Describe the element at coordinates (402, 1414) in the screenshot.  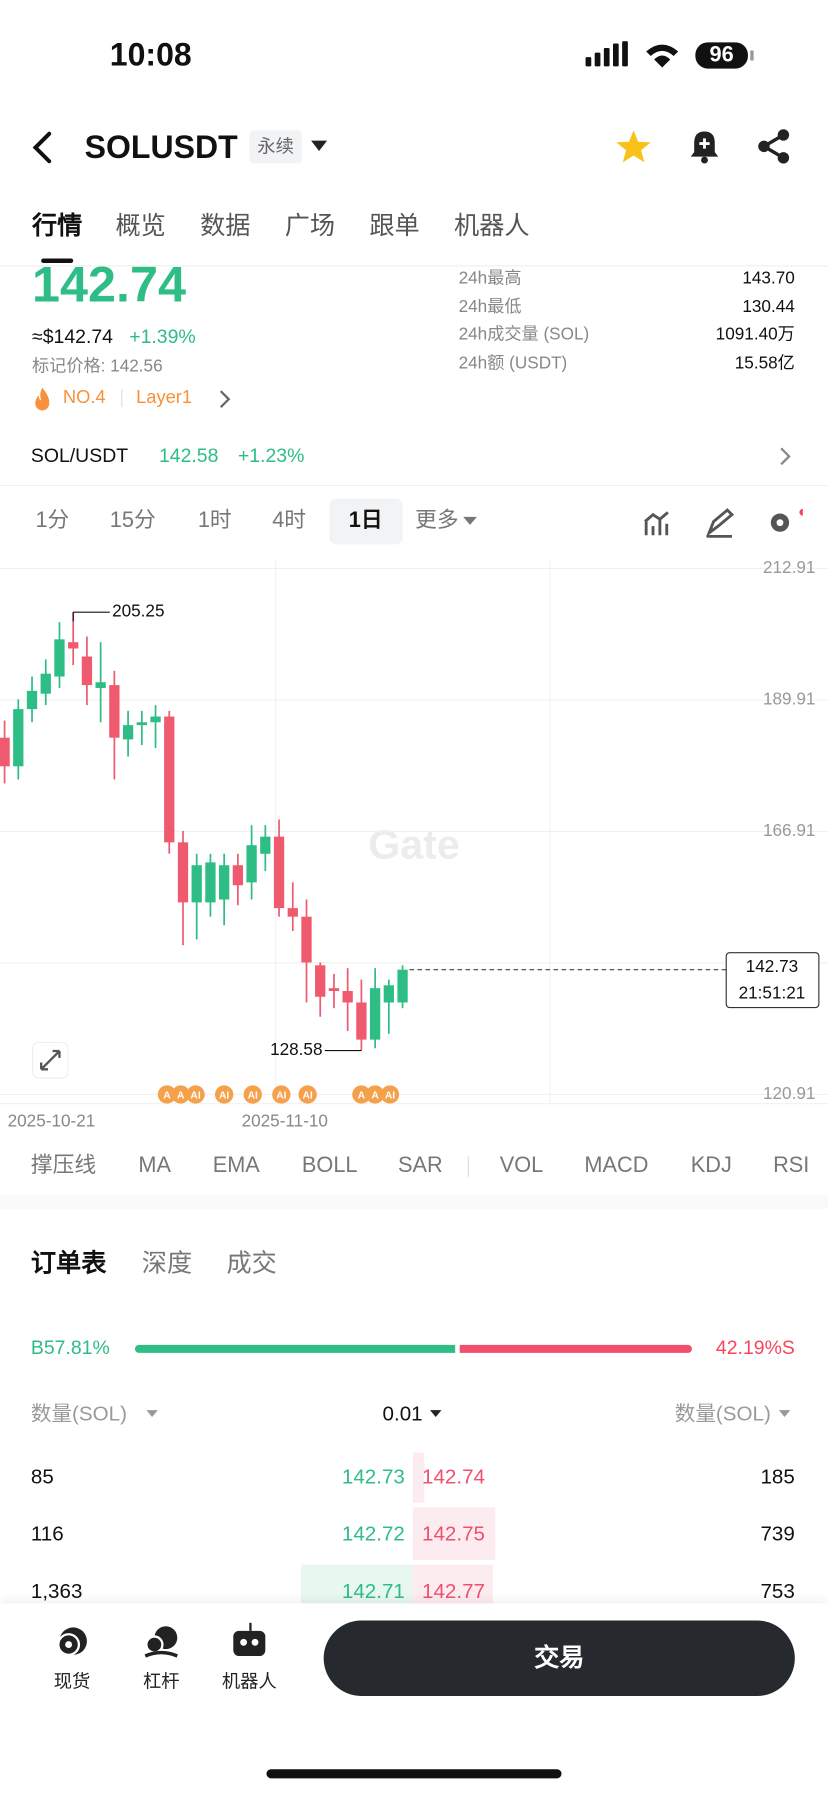
I see `header-precision: 0.01` at that location.